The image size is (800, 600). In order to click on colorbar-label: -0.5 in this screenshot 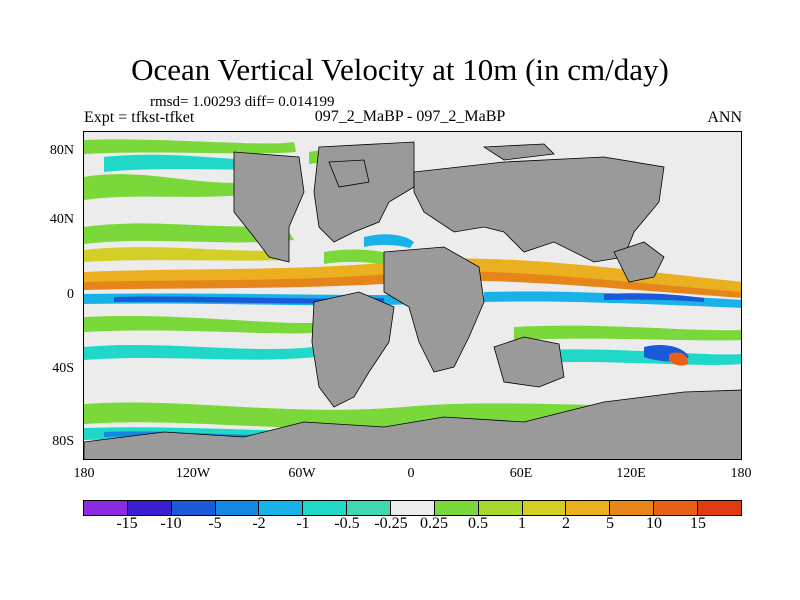, I will do `click(347, 523)`.